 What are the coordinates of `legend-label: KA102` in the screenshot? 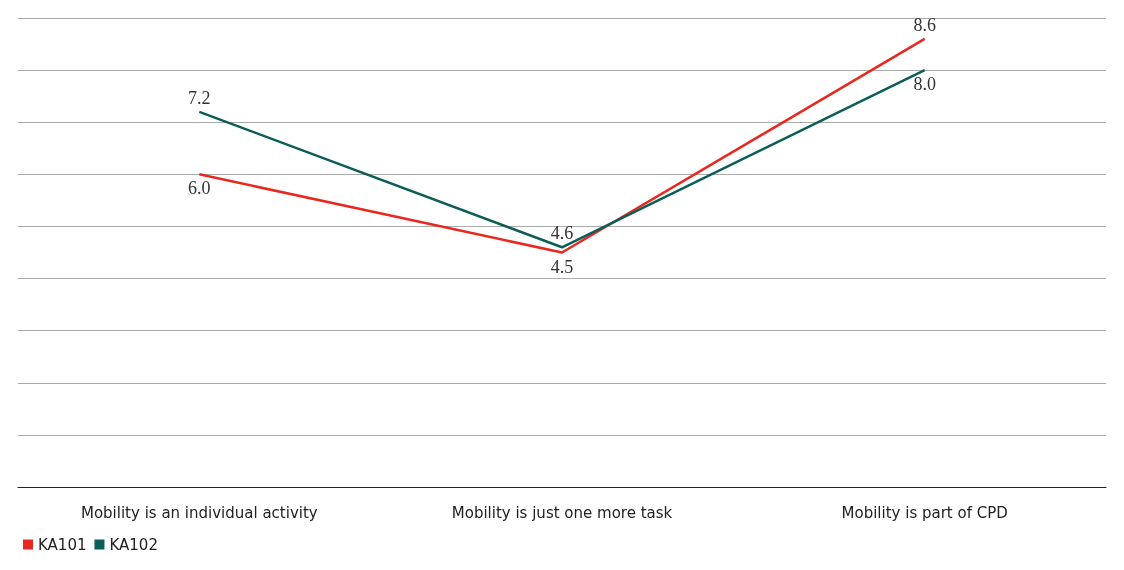 It's located at (133, 544).